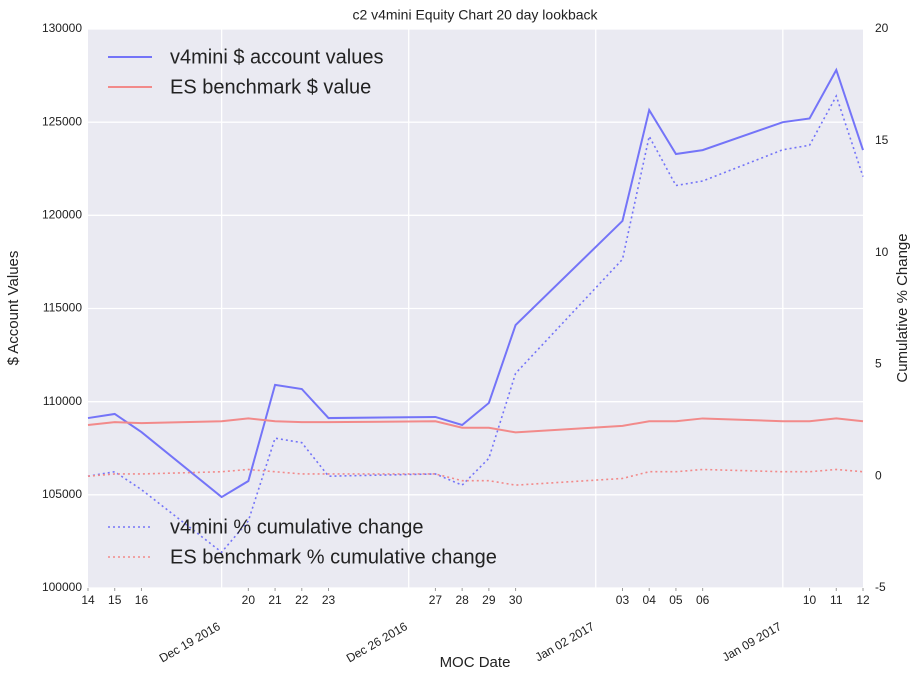 The image size is (920, 682). I want to click on x-tick-label: 28, so click(462, 600).